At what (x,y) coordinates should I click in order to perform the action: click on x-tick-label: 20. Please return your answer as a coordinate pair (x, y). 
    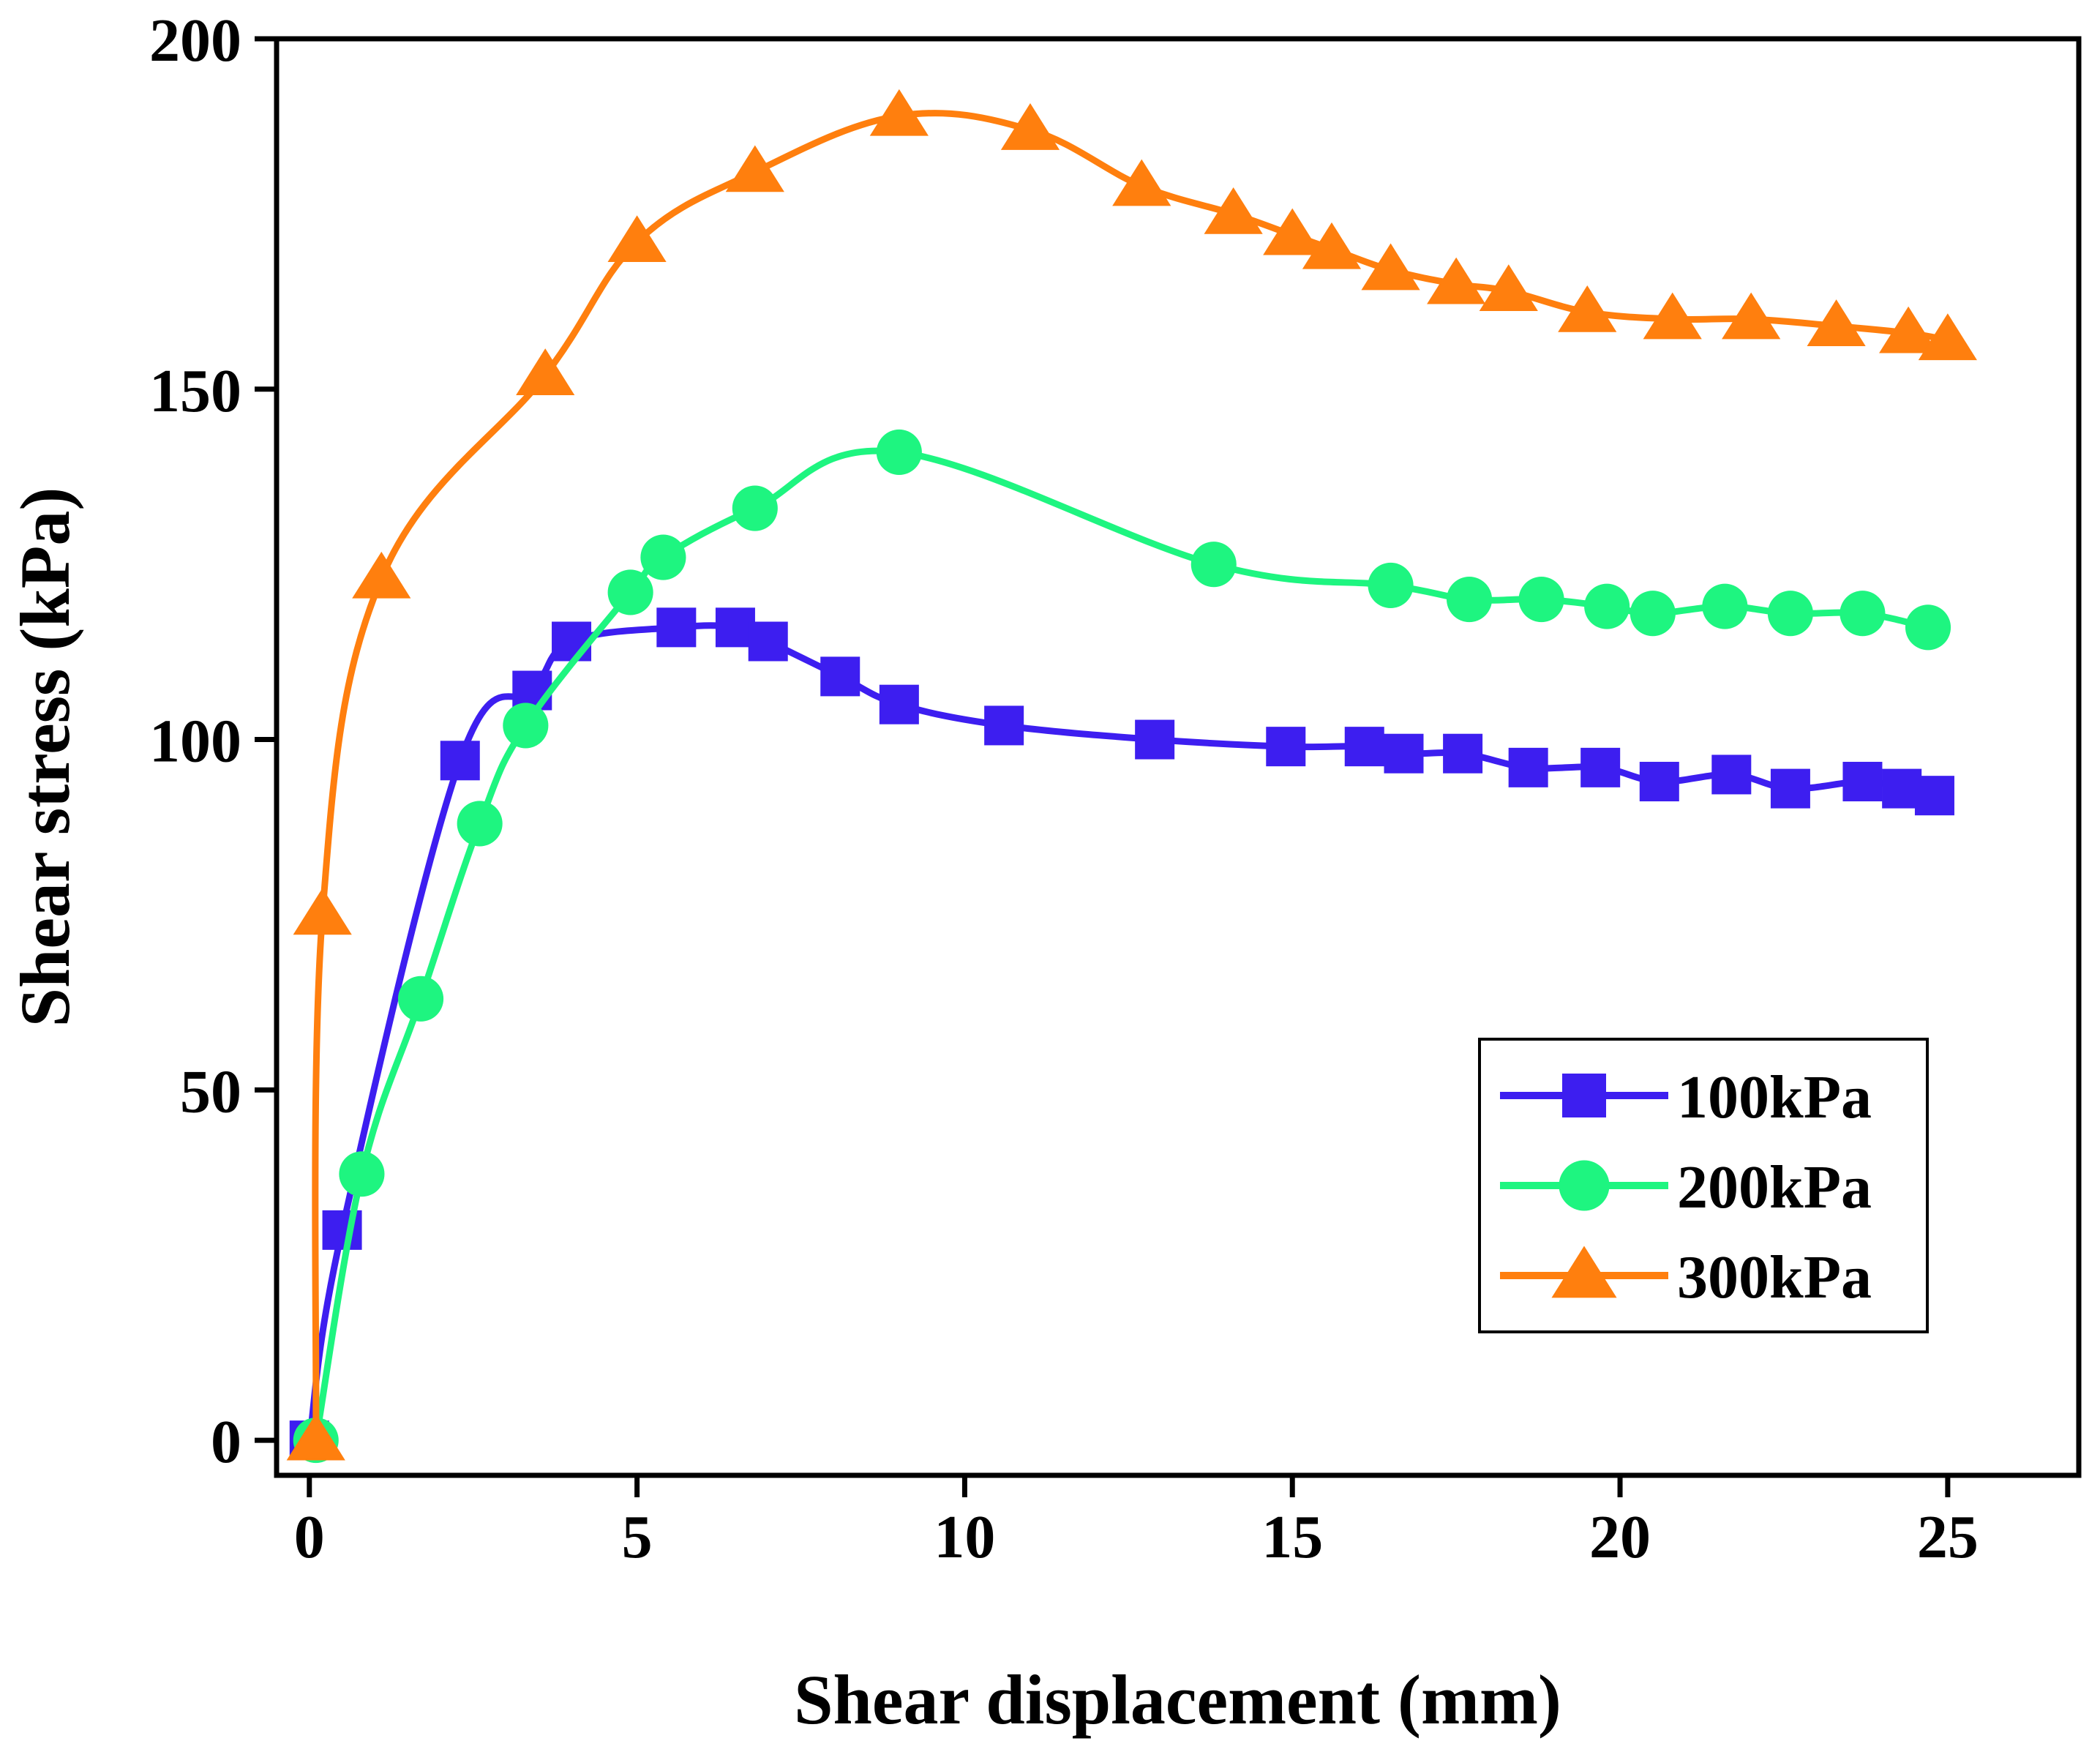
    Looking at the image, I should click on (1620, 1537).